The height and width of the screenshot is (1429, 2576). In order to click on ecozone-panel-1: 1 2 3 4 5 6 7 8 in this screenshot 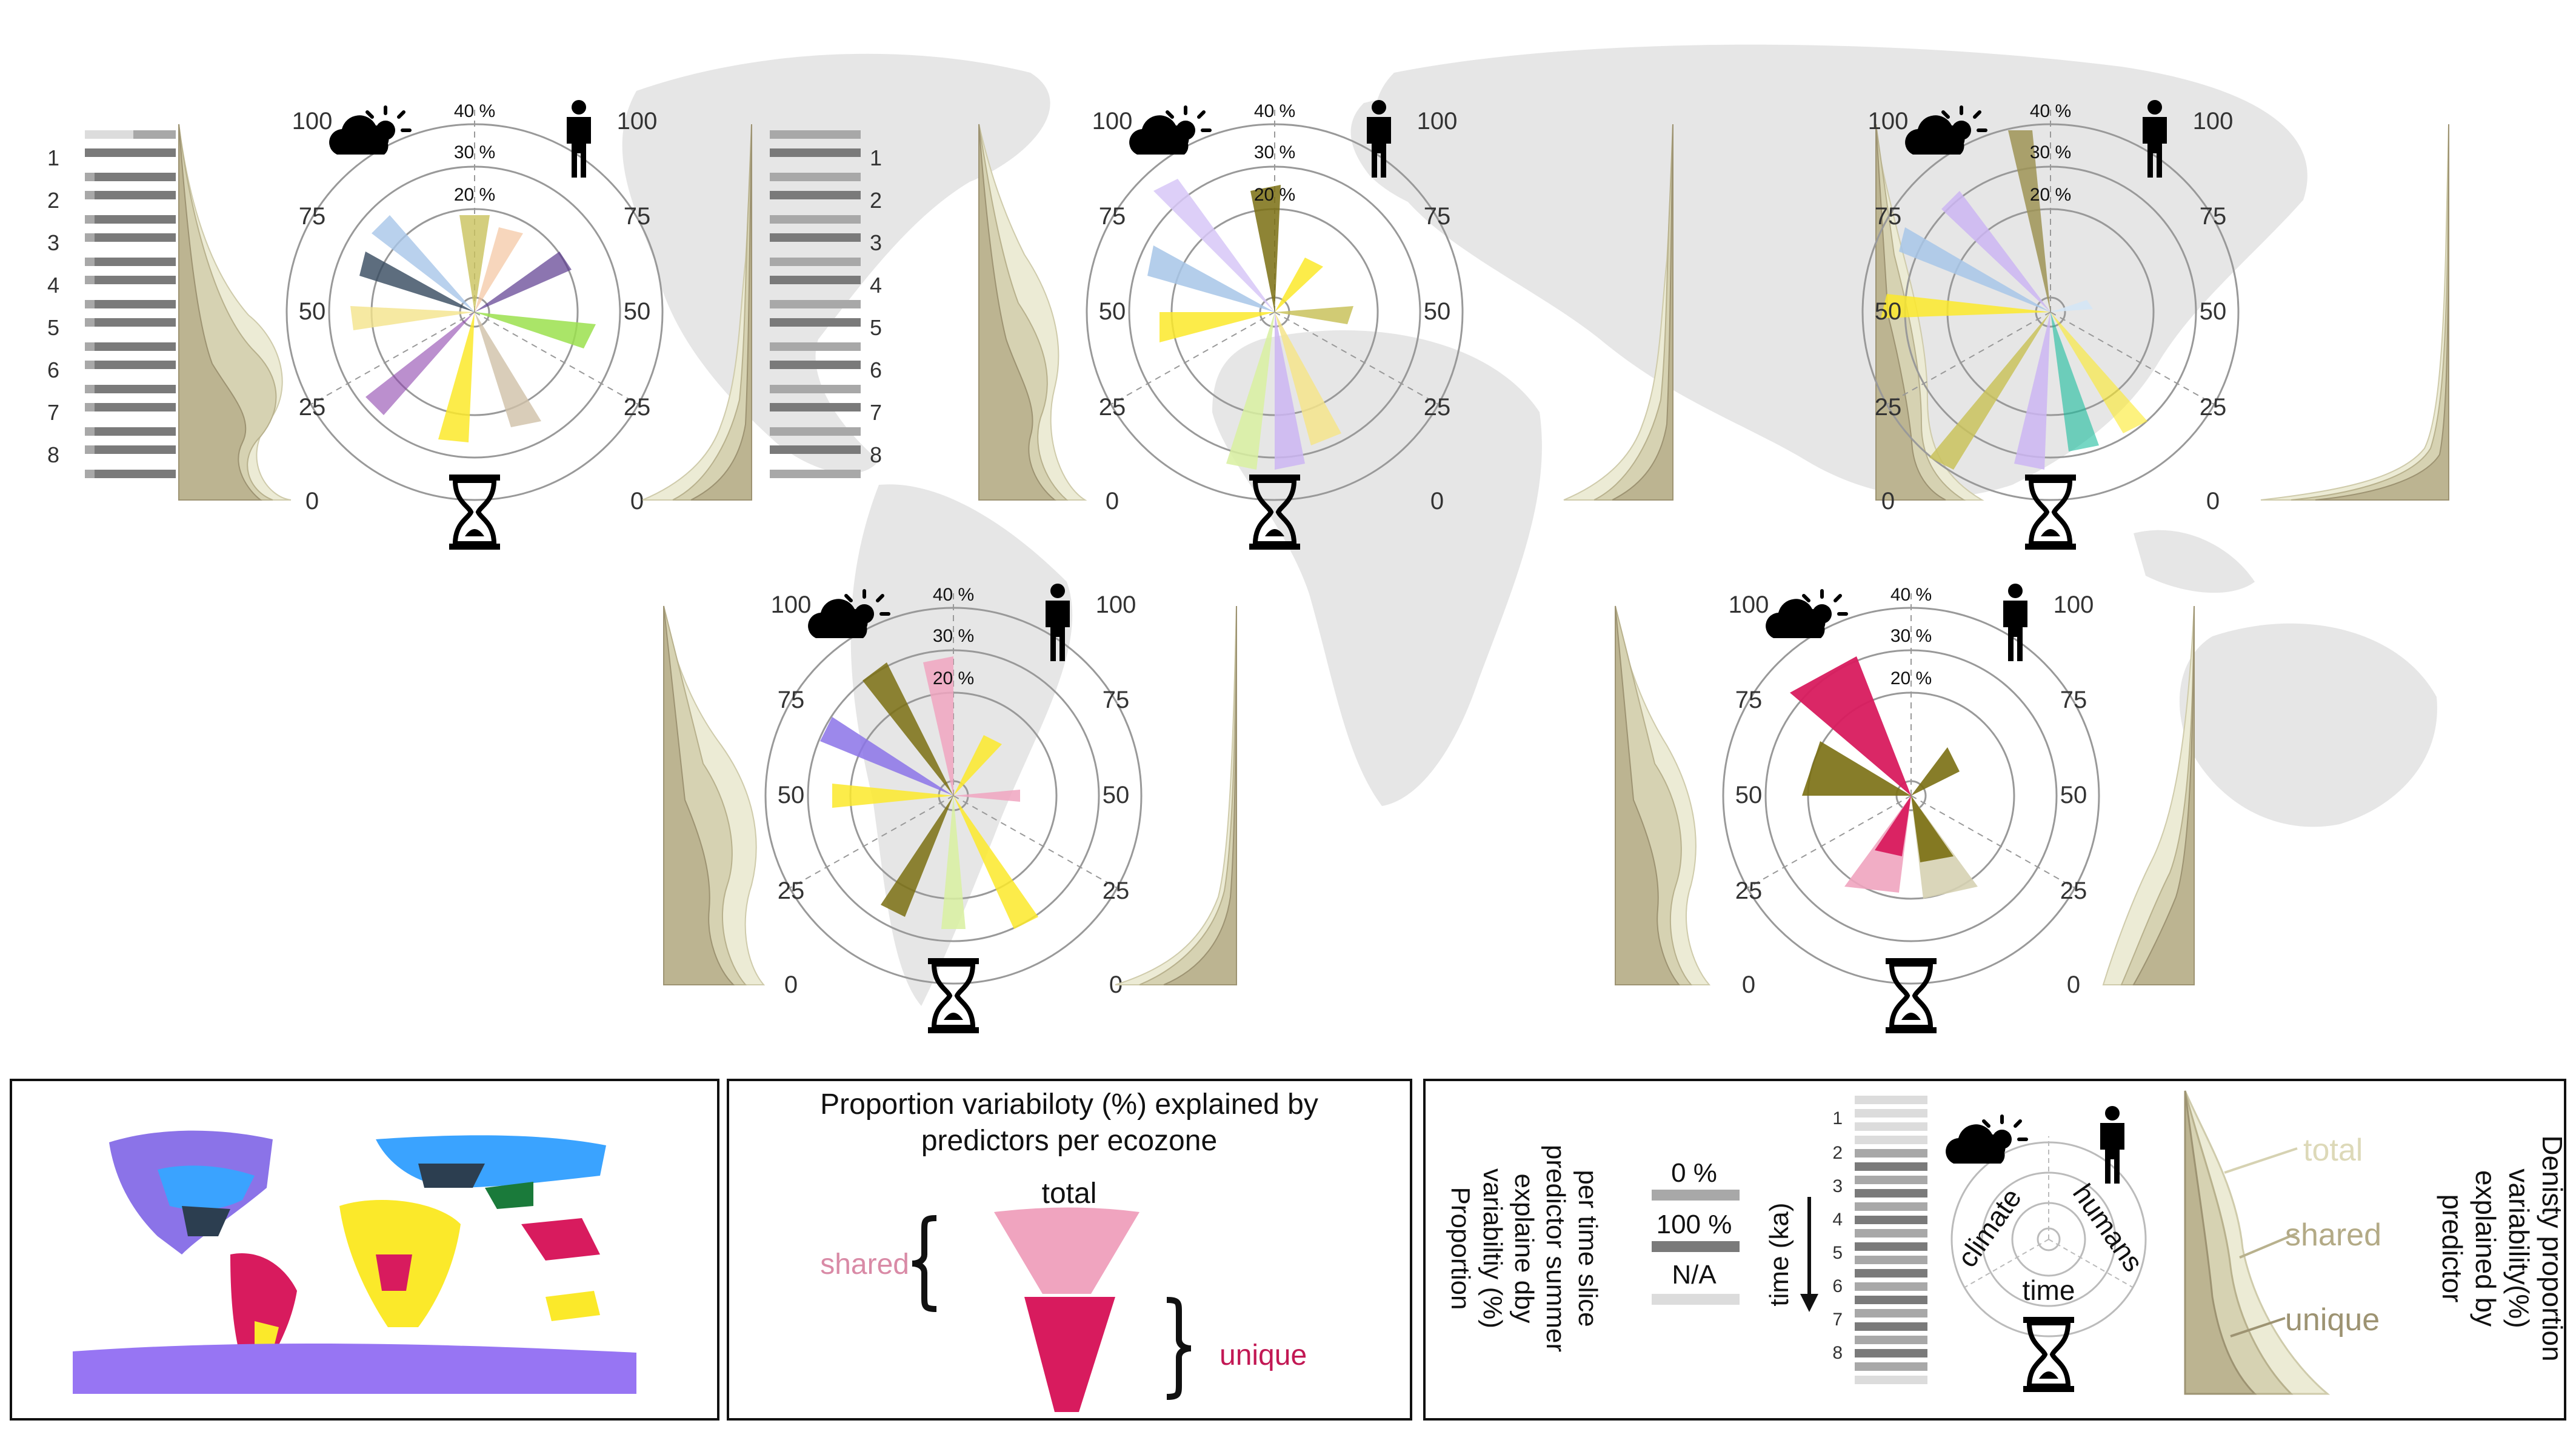, I will do `click(465, 325)`.